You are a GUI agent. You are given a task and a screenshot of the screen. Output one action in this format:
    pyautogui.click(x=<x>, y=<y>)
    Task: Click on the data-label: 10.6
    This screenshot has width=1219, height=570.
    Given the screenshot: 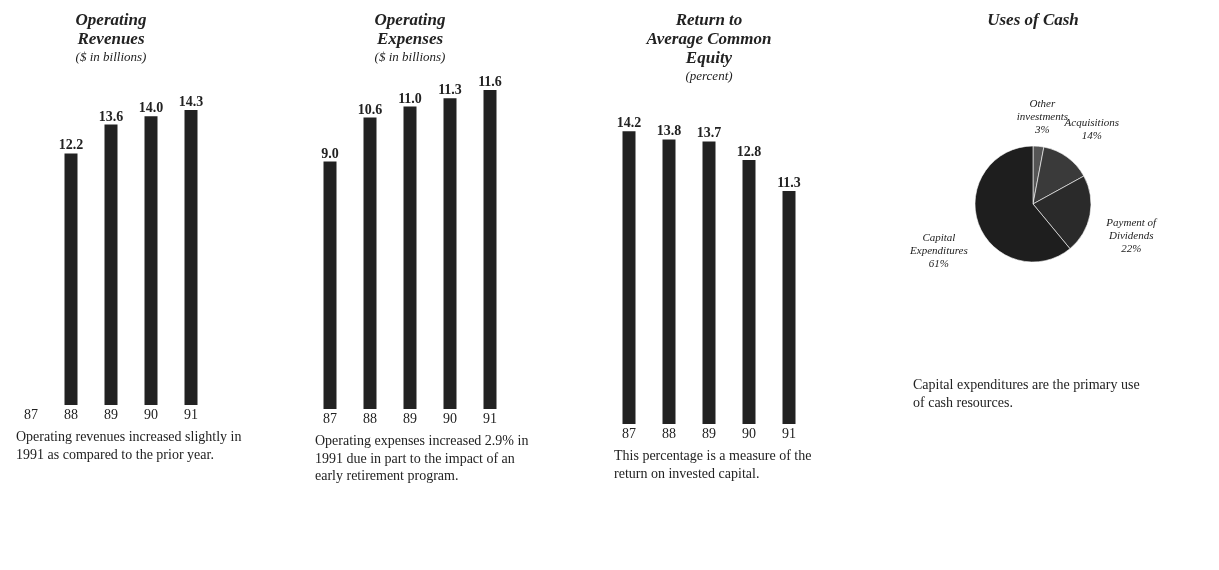 What is the action you would take?
    pyautogui.click(x=370, y=109)
    